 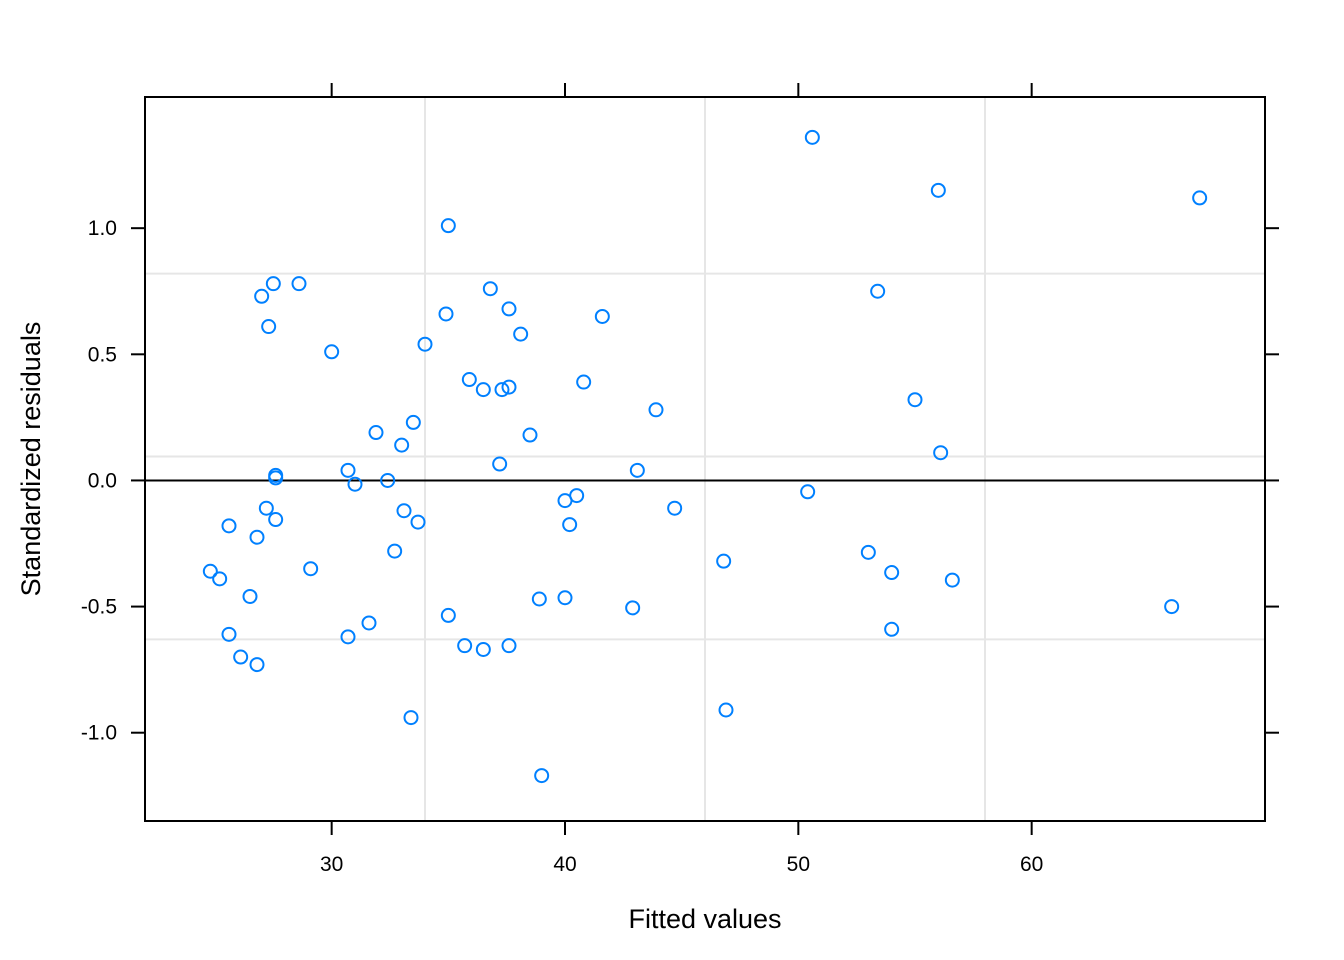 I want to click on y-tick-label: -1.0, so click(x=99, y=733).